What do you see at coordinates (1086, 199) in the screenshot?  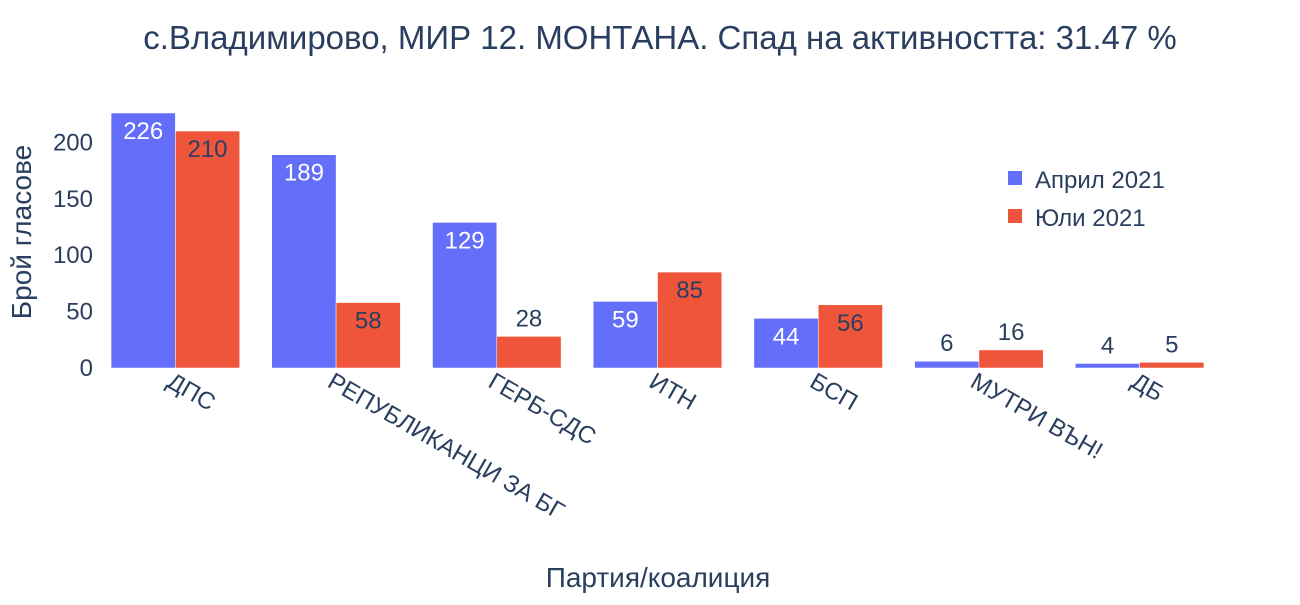 I see `legend: Април 2021 Юли 2021` at bounding box center [1086, 199].